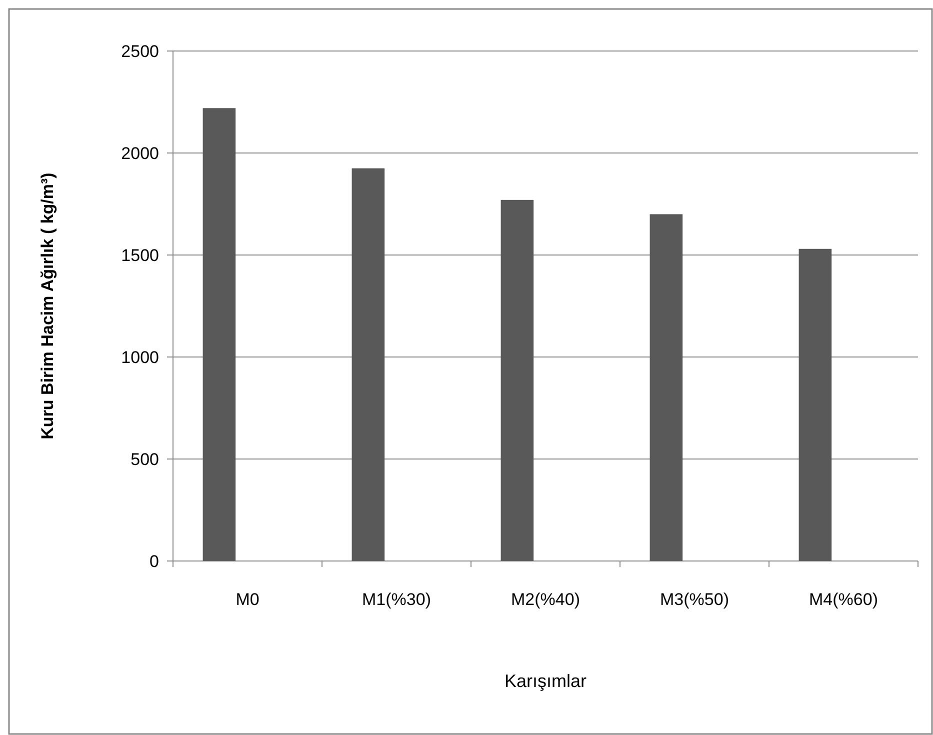 This screenshot has width=933, height=735. Describe the element at coordinates (154, 561) in the screenshot. I see `y-tick-label: 0` at that location.